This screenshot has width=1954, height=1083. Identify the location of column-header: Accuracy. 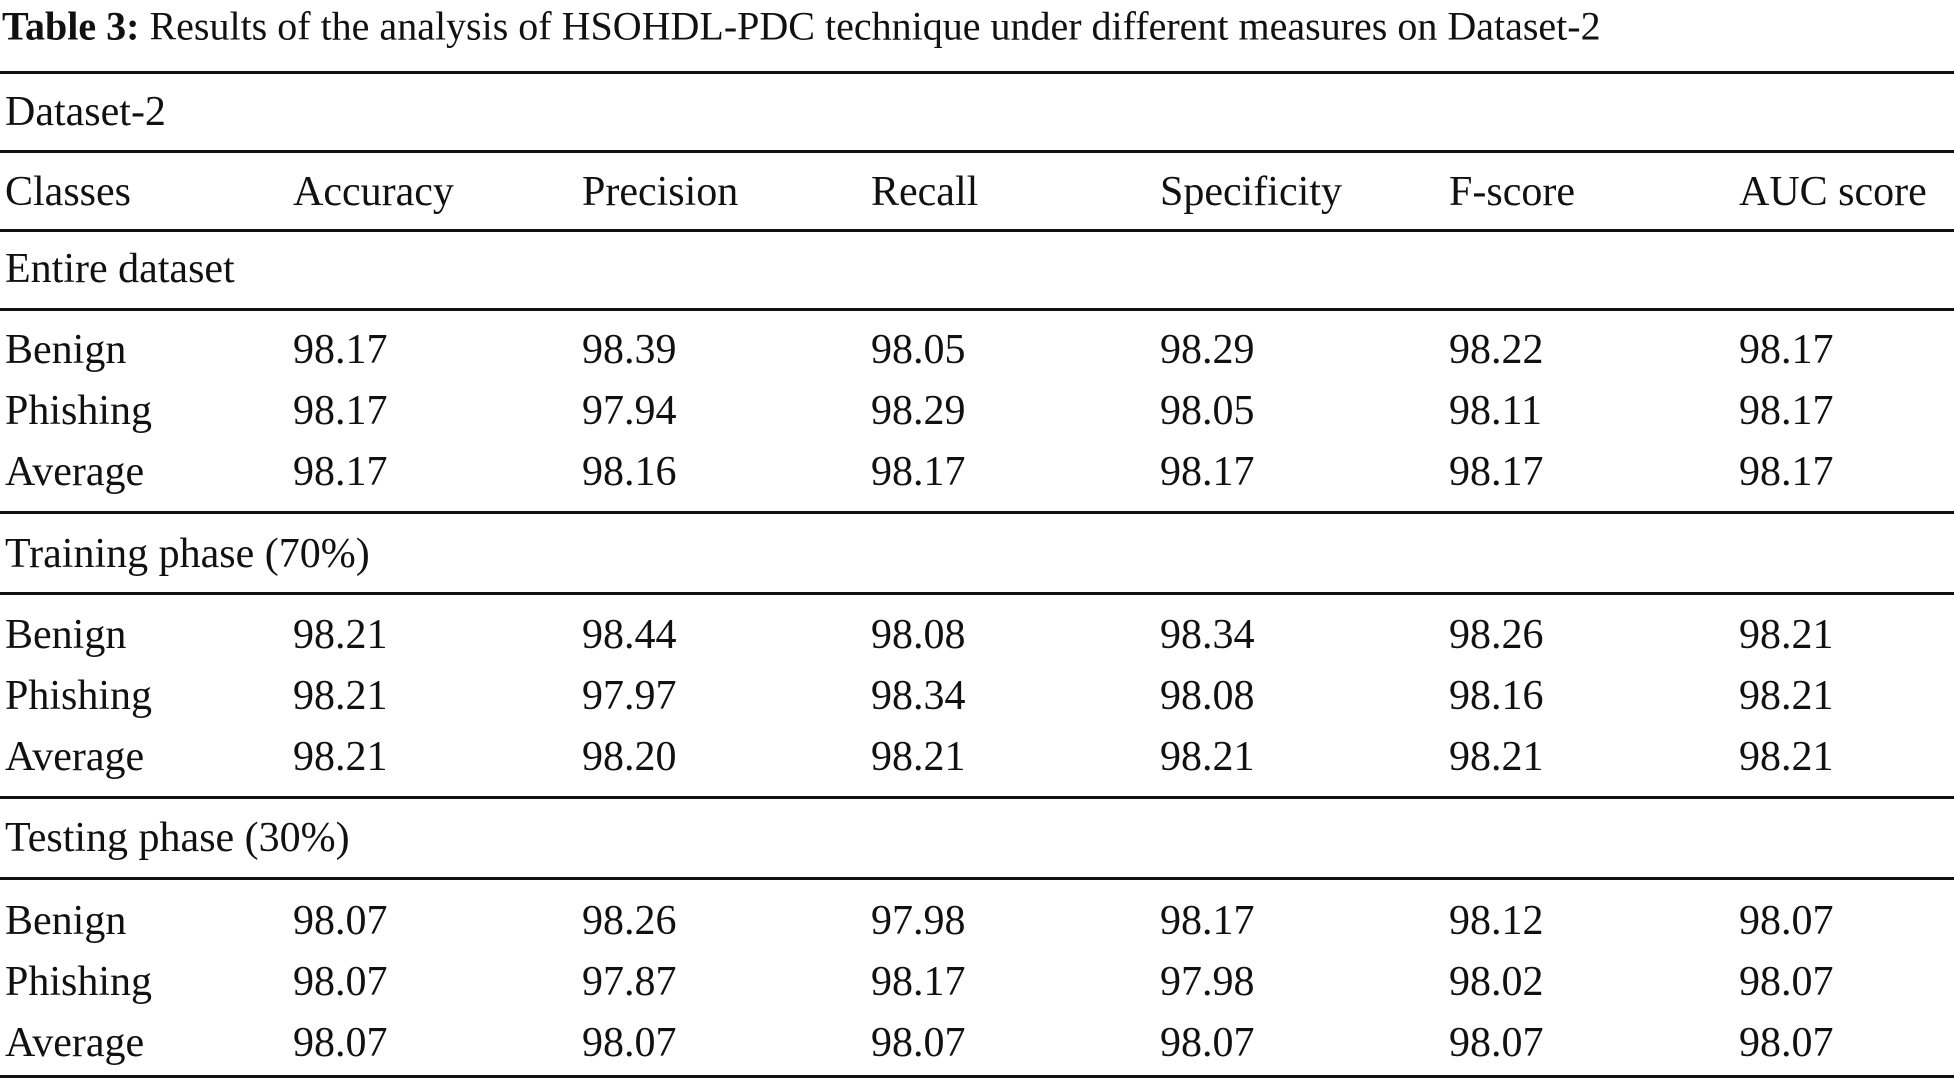
(373, 192).